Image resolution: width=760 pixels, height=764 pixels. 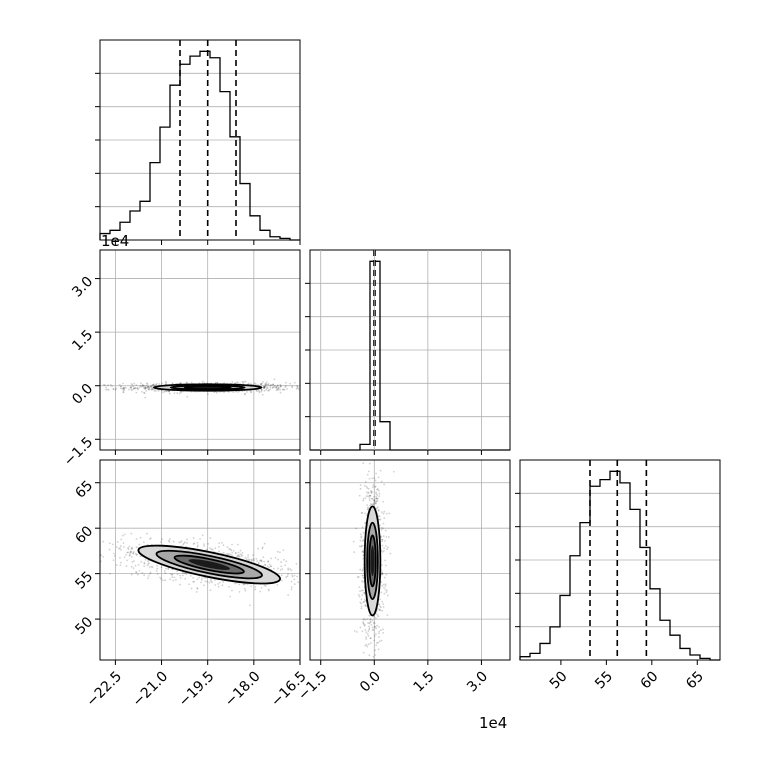 What do you see at coordinates (84, 626) in the screenshot?
I see `p2d1-ytick-label-0: 50` at bounding box center [84, 626].